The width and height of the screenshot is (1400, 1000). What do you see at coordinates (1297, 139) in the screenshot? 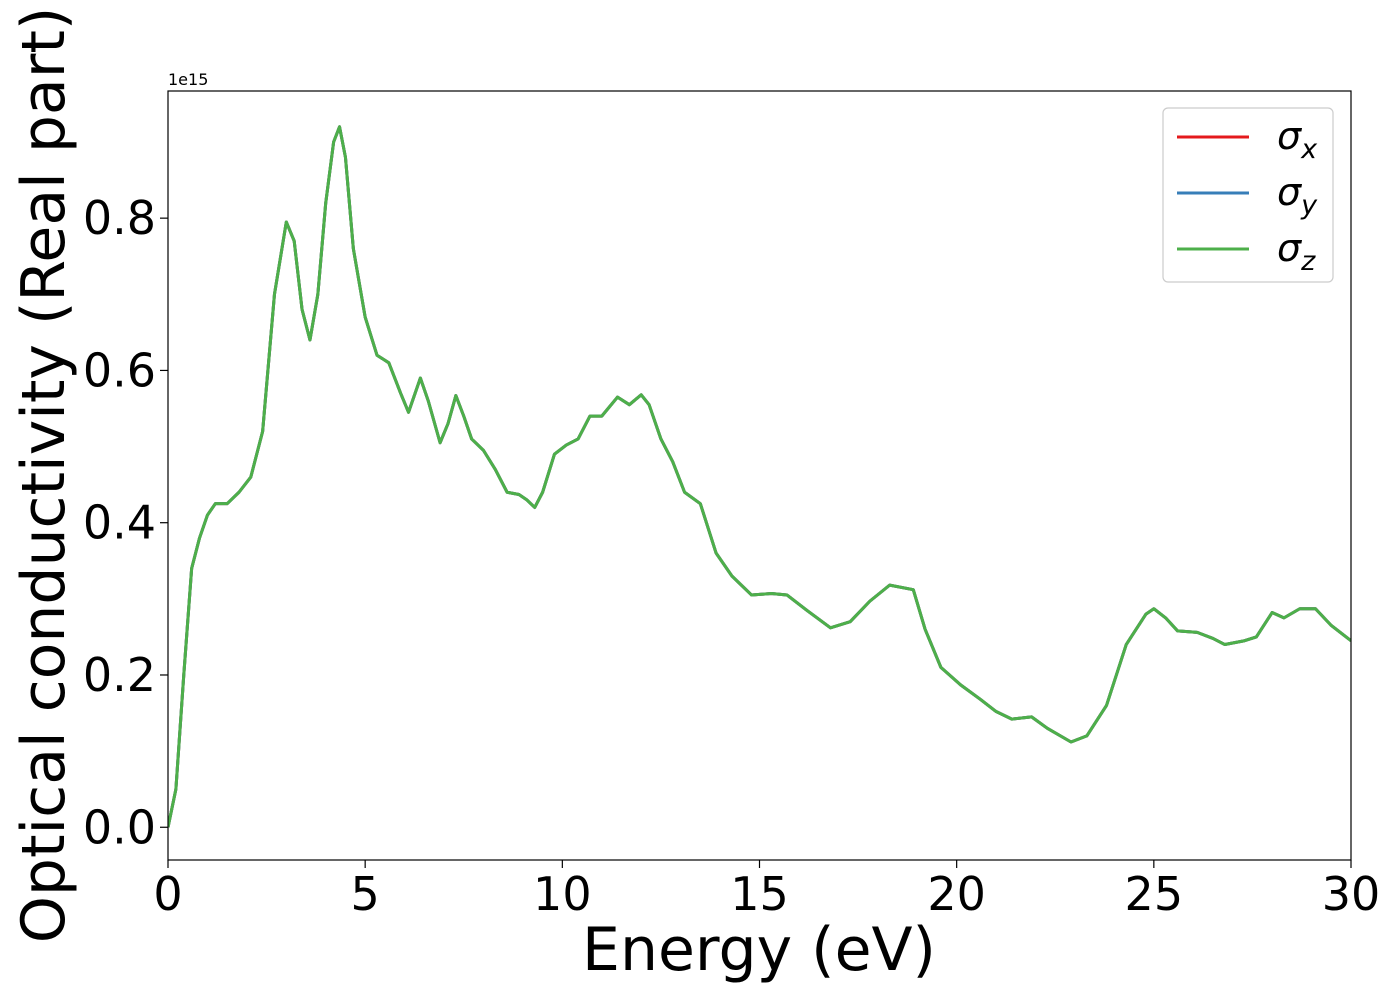
I see `legend-label: σx` at bounding box center [1297, 139].